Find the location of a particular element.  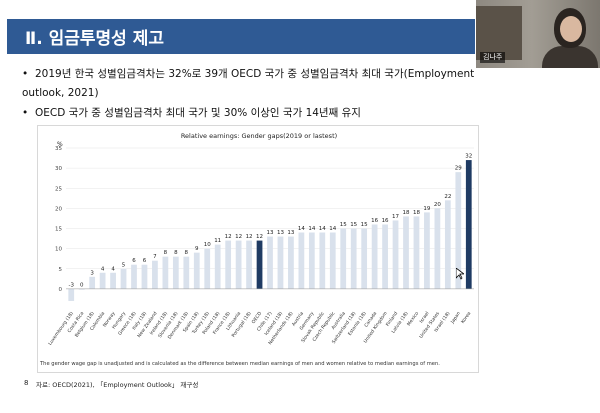

y-tick-label: 10 is located at coordinates (58, 250).